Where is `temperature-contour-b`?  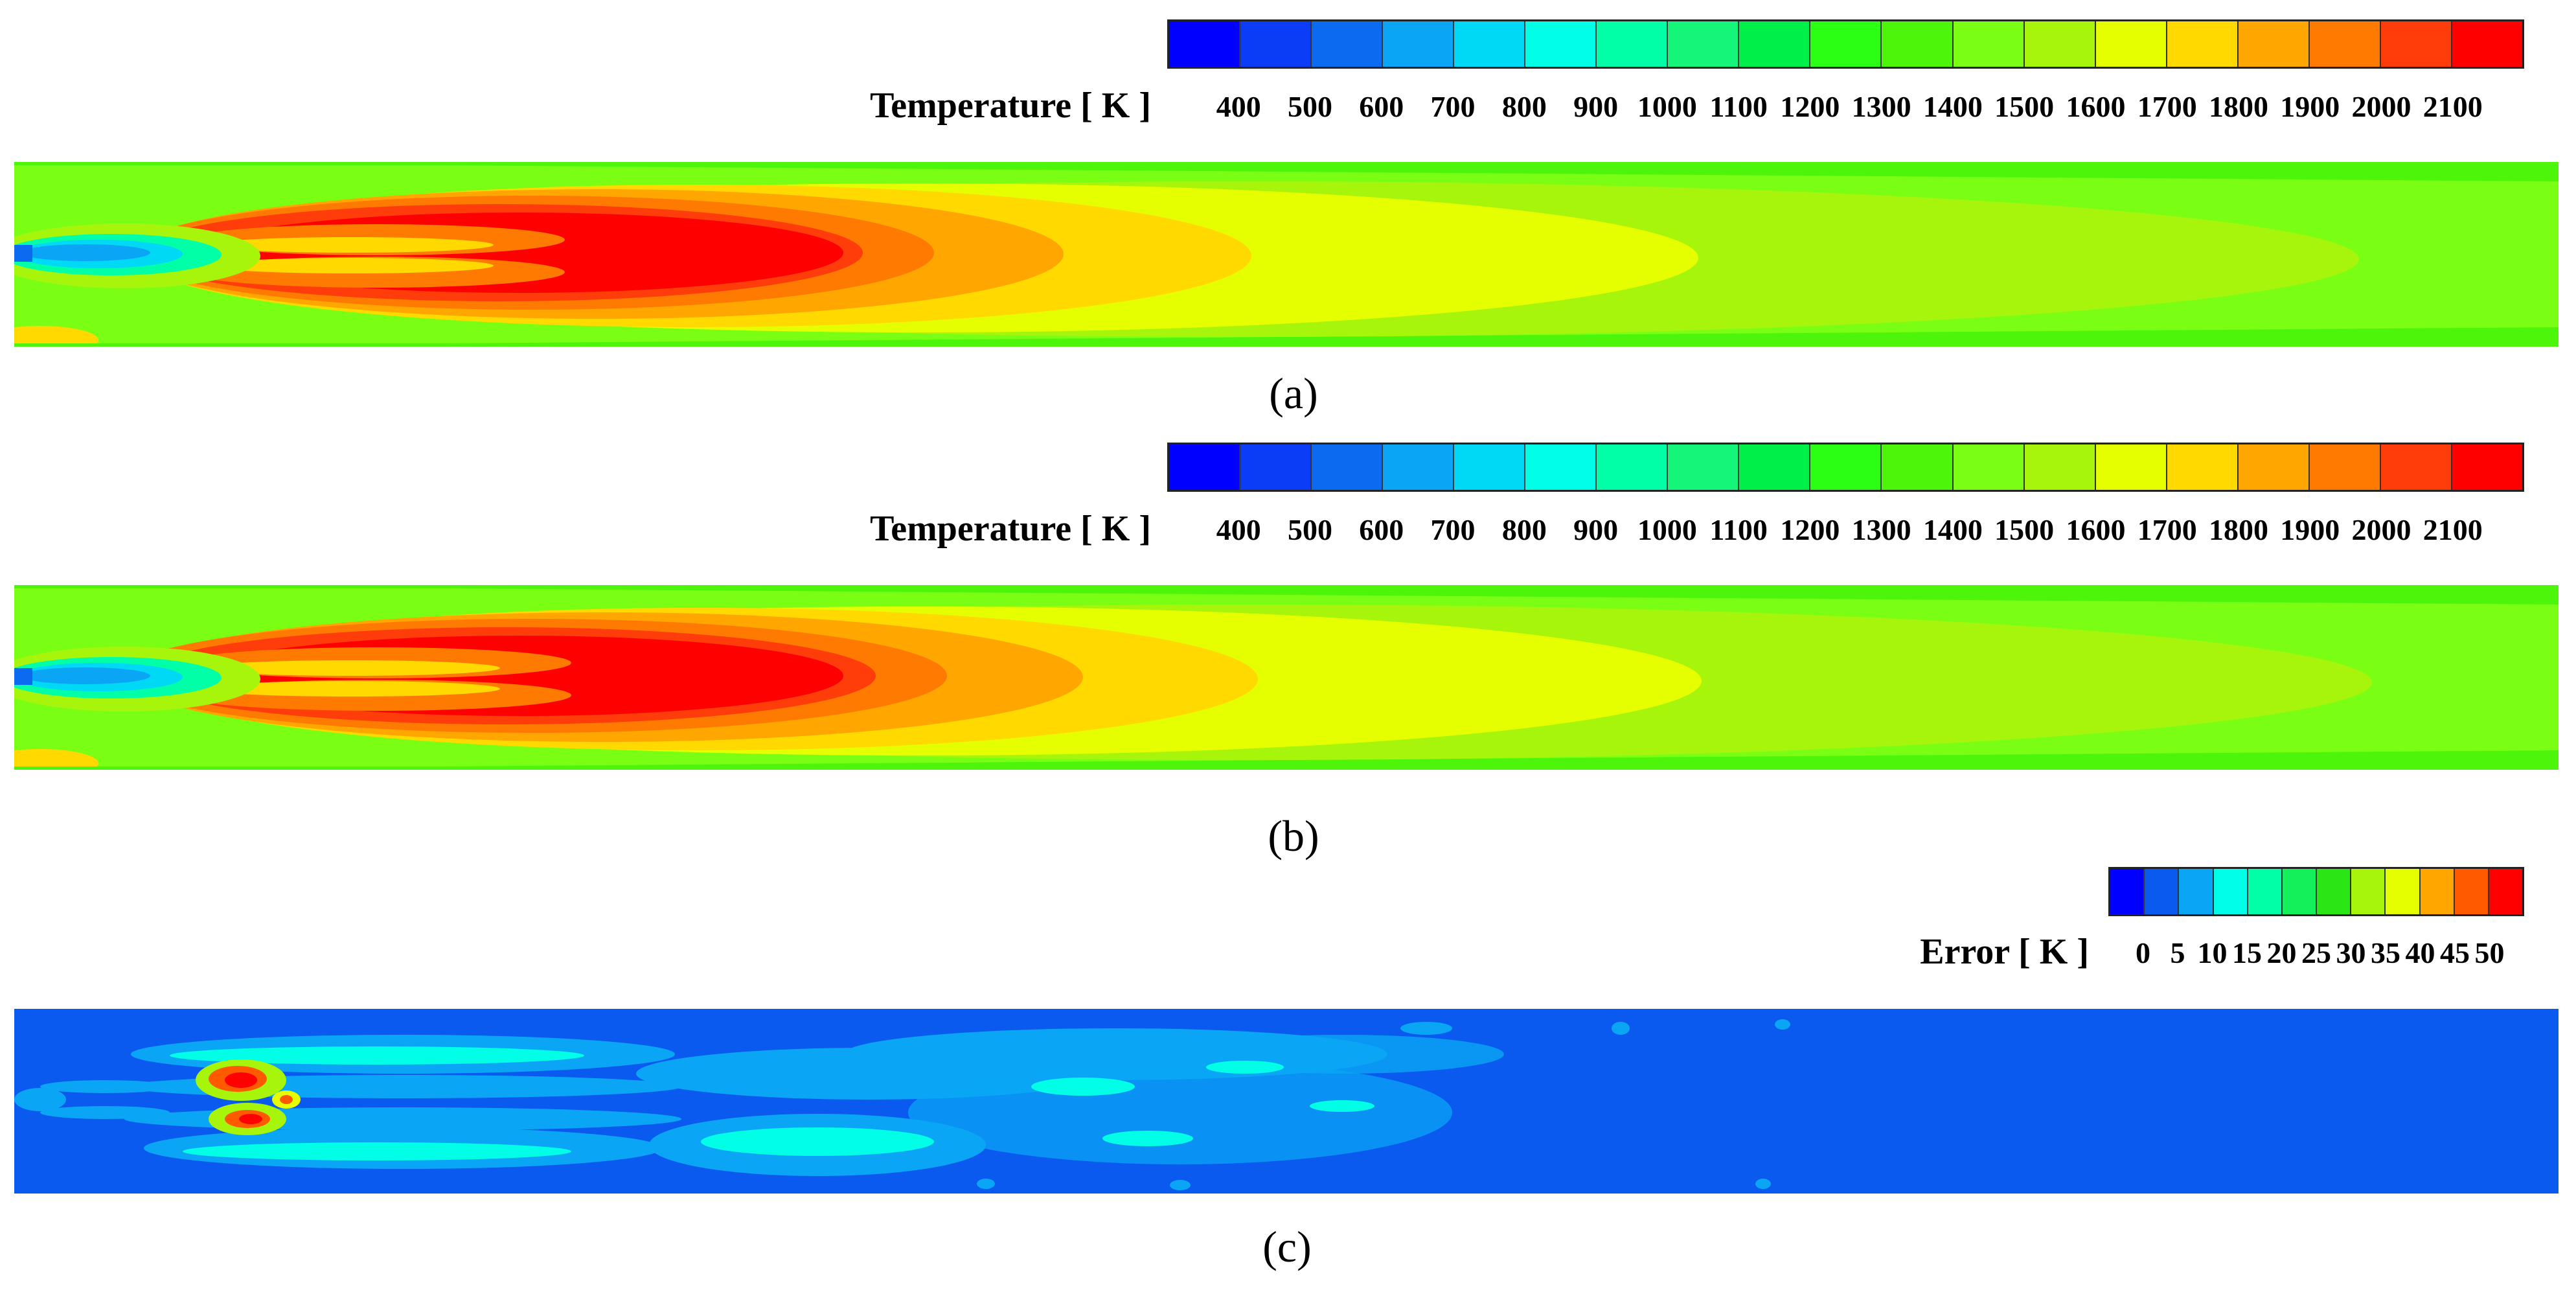
temperature-contour-b is located at coordinates (1287, 677).